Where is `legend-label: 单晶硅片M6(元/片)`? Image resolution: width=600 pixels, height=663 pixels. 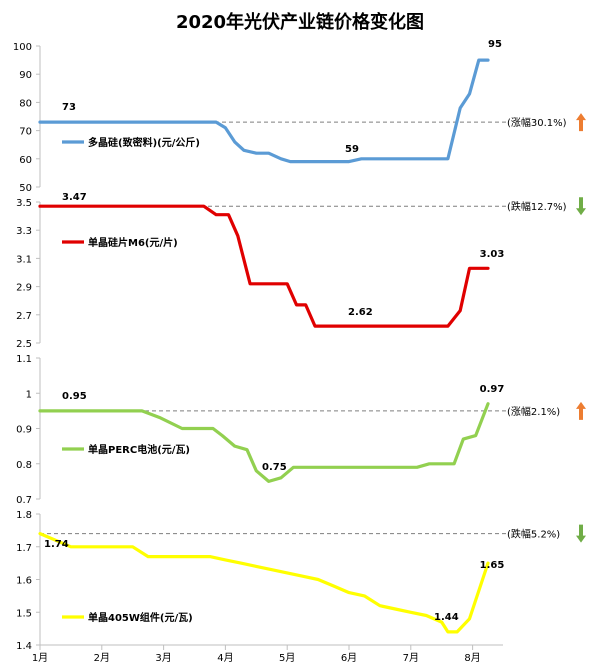
legend-label: 单晶硅片M6(元/片) is located at coordinates (133, 242).